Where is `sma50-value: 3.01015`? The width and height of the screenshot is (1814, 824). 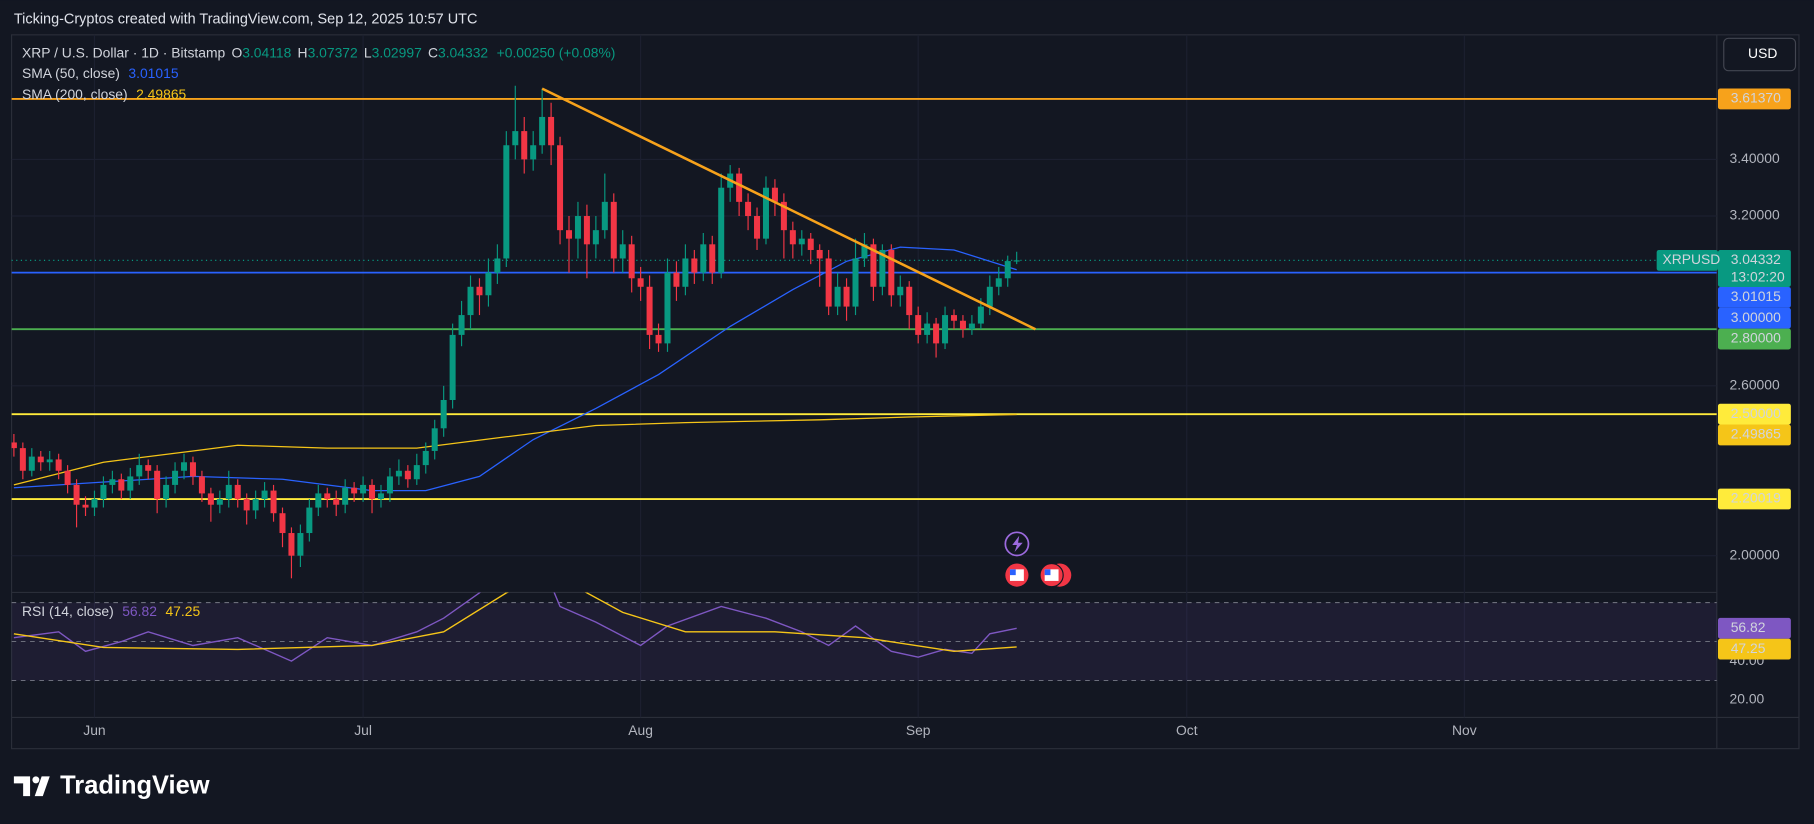 sma50-value: 3.01015 is located at coordinates (153, 73).